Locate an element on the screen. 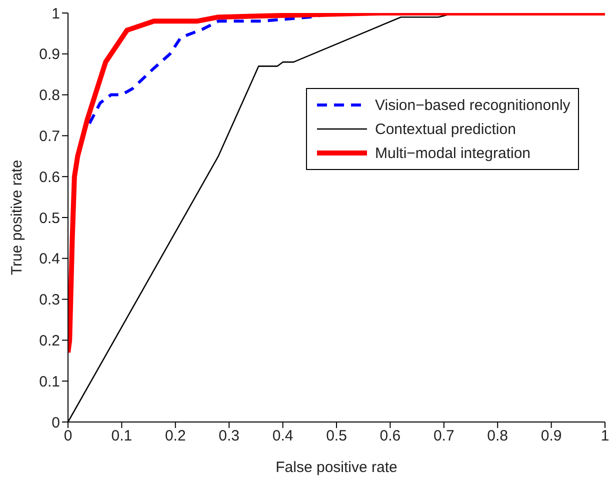  x-tick-label: 0.1 is located at coordinates (121, 436).